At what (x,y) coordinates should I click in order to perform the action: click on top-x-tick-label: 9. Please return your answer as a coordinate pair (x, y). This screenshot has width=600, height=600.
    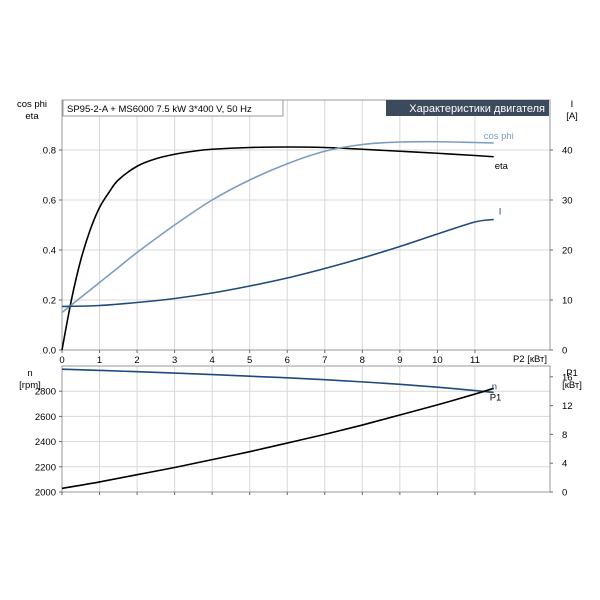
    Looking at the image, I should click on (399, 360).